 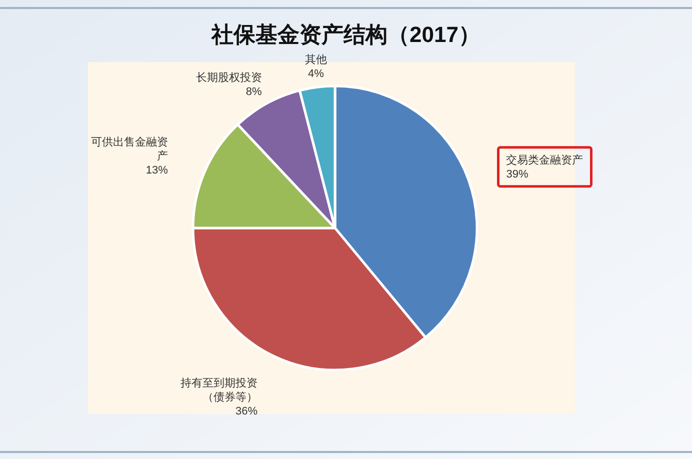 What do you see at coordinates (254, 92) in the screenshot?
I see `data-label: 8%` at bounding box center [254, 92].